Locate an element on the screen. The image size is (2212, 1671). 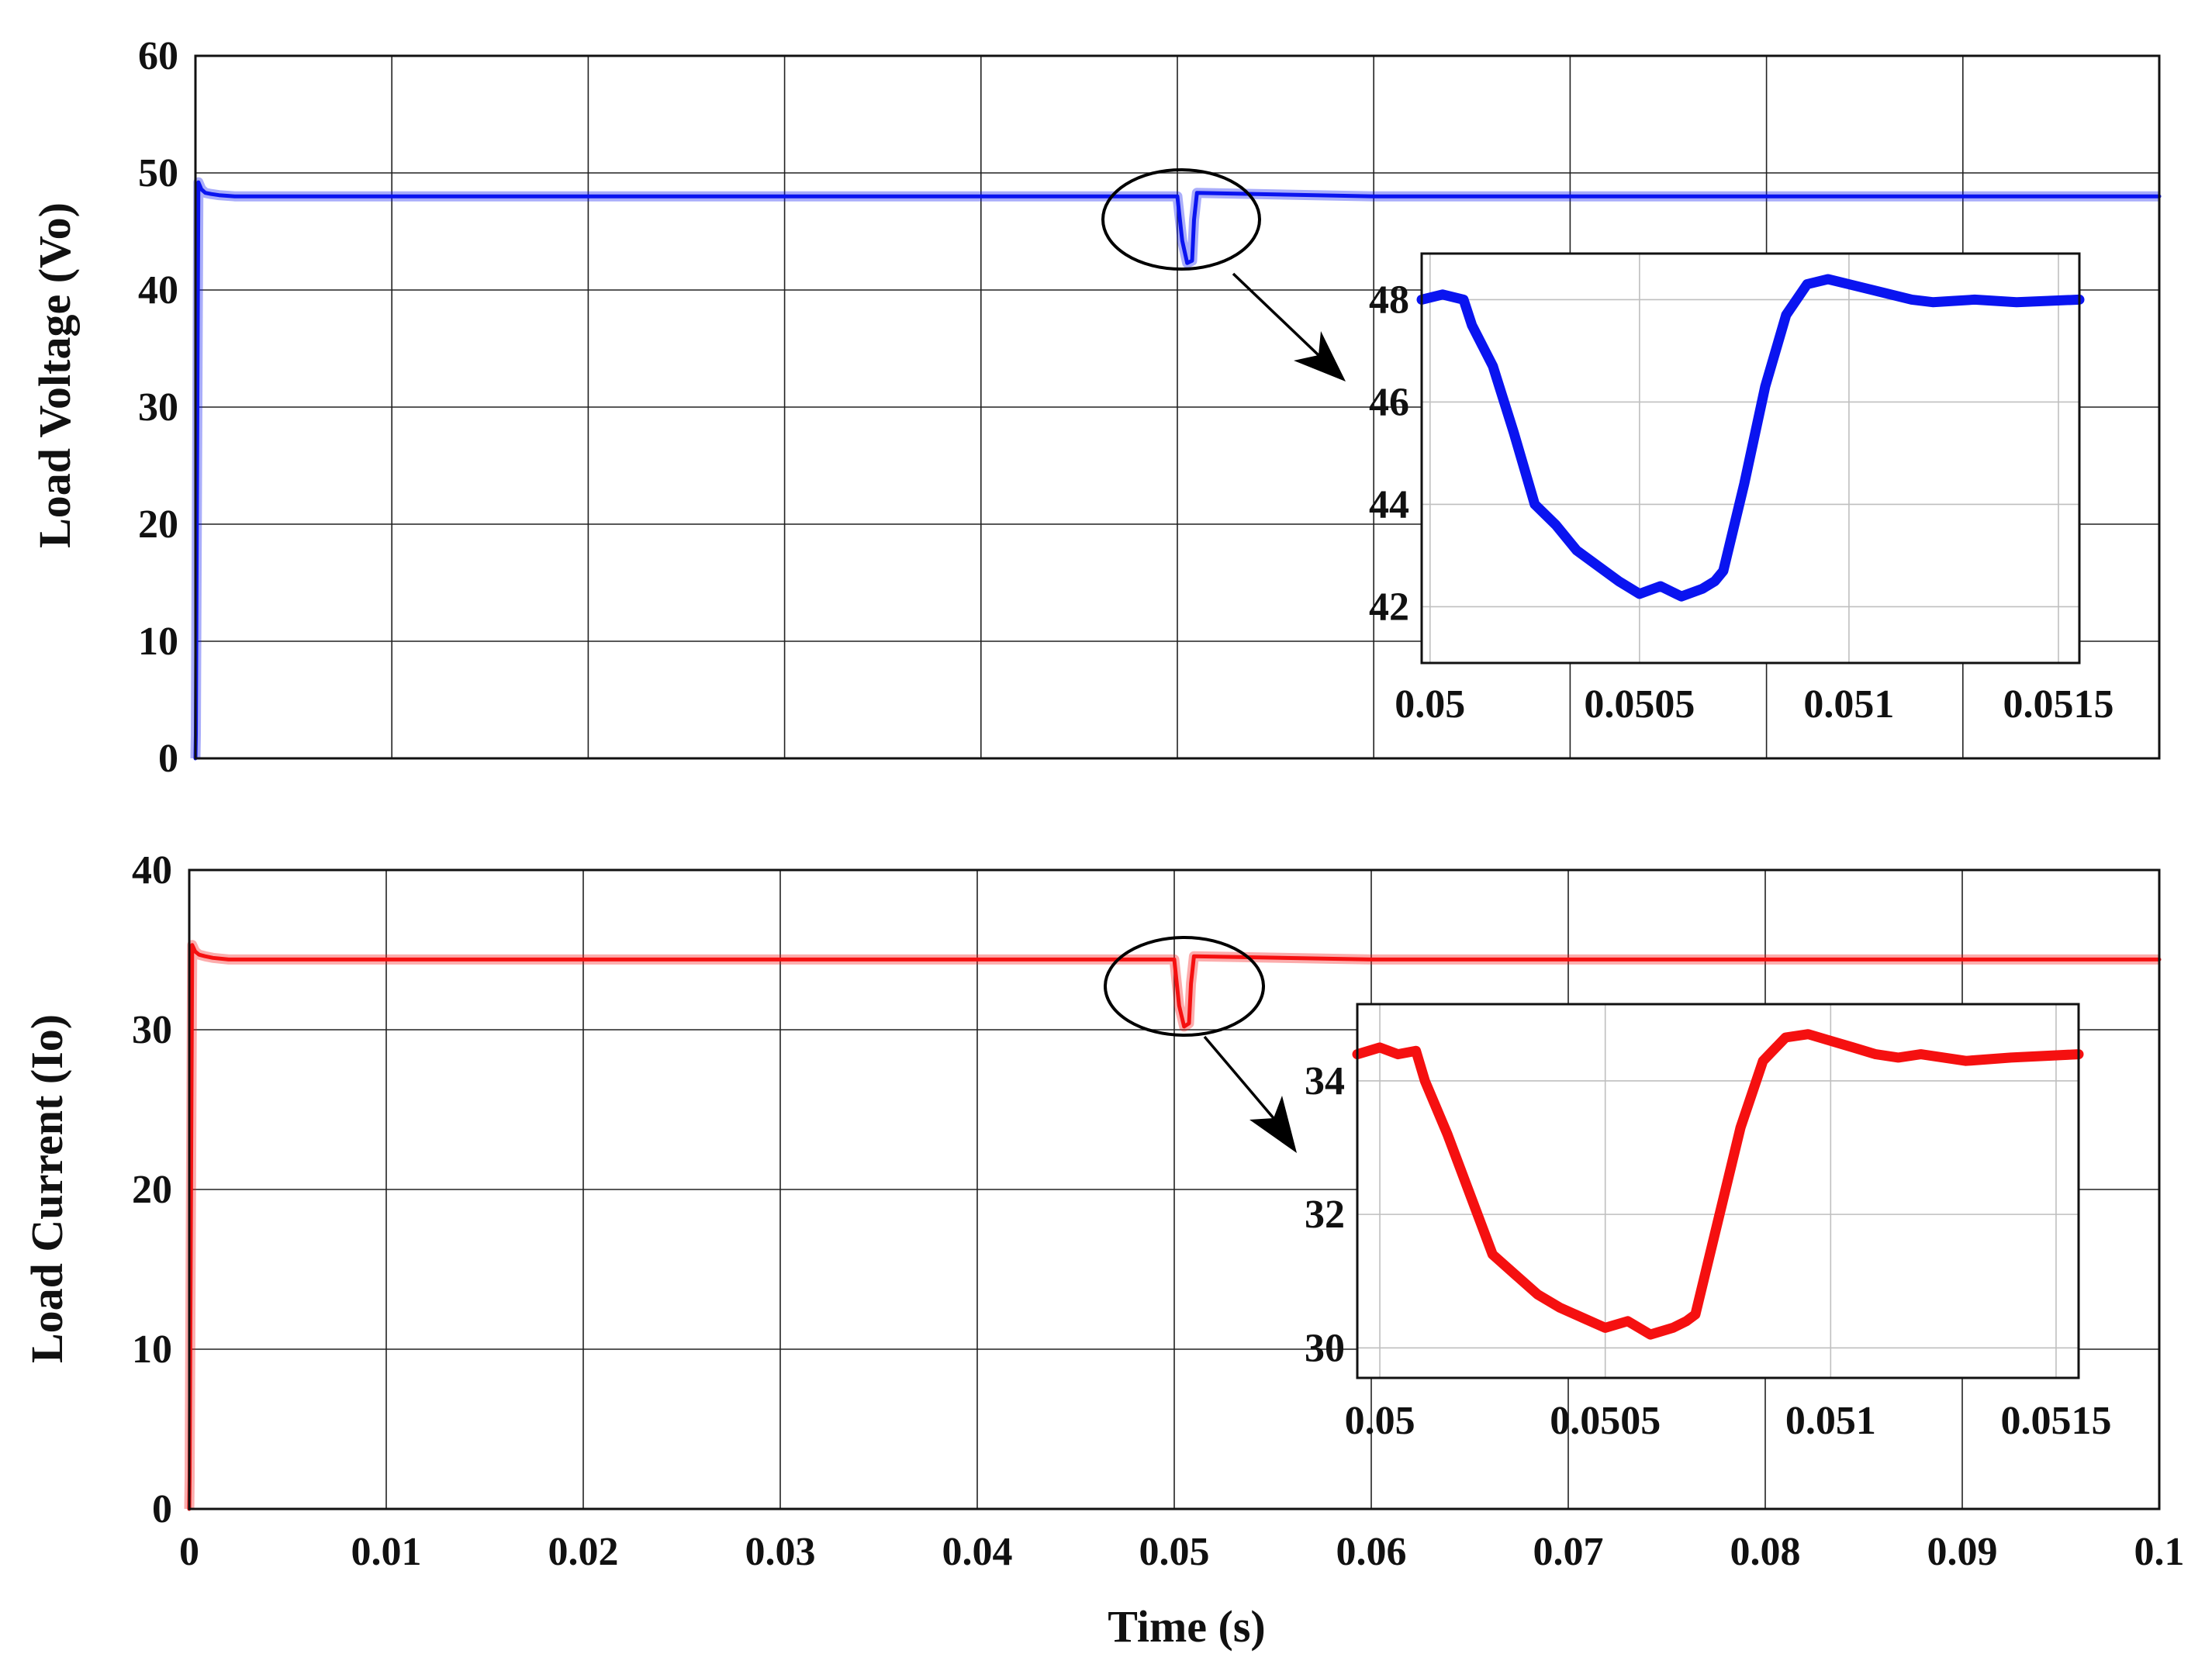
current-inset-x-ticks: 0.05 0.0505 0.051 0.0515 is located at coordinates (1728, 1421).